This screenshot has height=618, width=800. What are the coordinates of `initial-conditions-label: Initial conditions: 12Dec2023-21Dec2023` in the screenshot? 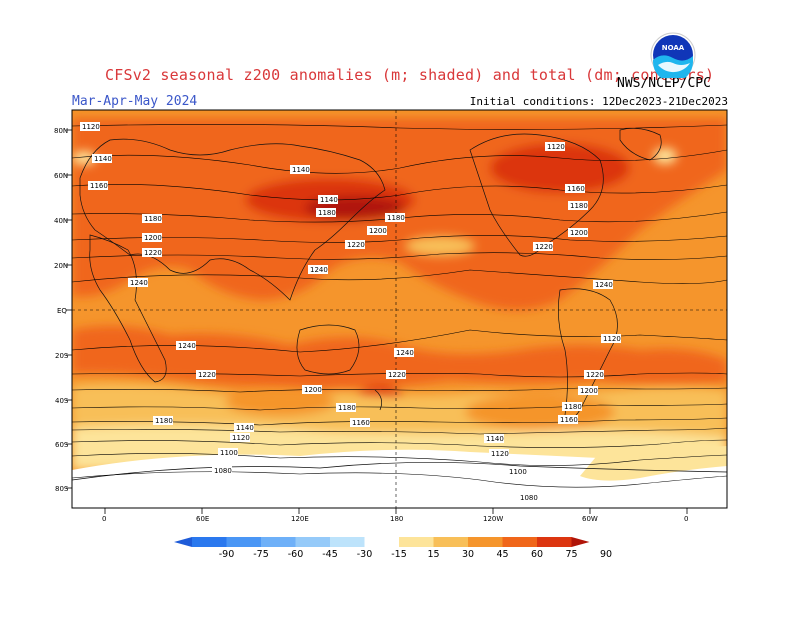 It's located at (598, 101).